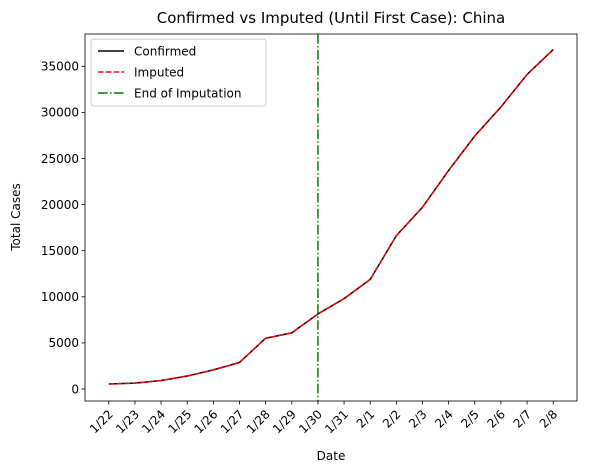 The image size is (589, 473). What do you see at coordinates (179, 421) in the screenshot?
I see `x-tick-label: 1/25` at bounding box center [179, 421].